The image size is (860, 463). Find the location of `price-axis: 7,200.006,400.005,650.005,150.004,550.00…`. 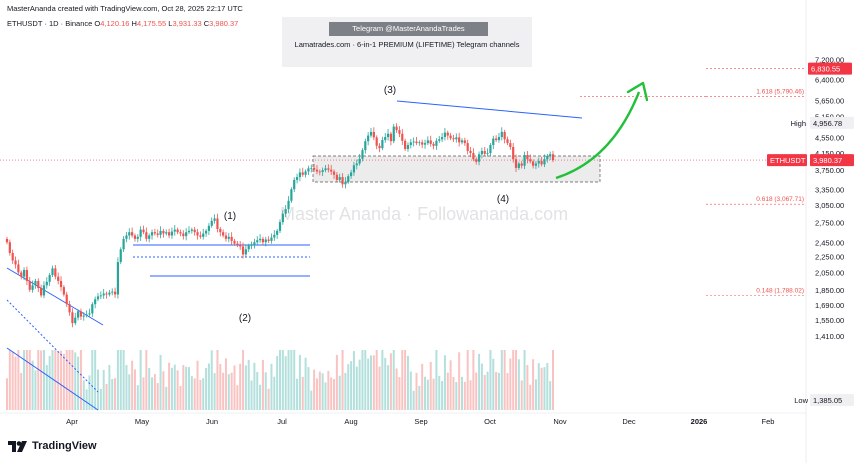

price-axis: 7,200.006,400.005,650.005,150.004,550.00… is located at coordinates (824, 231).